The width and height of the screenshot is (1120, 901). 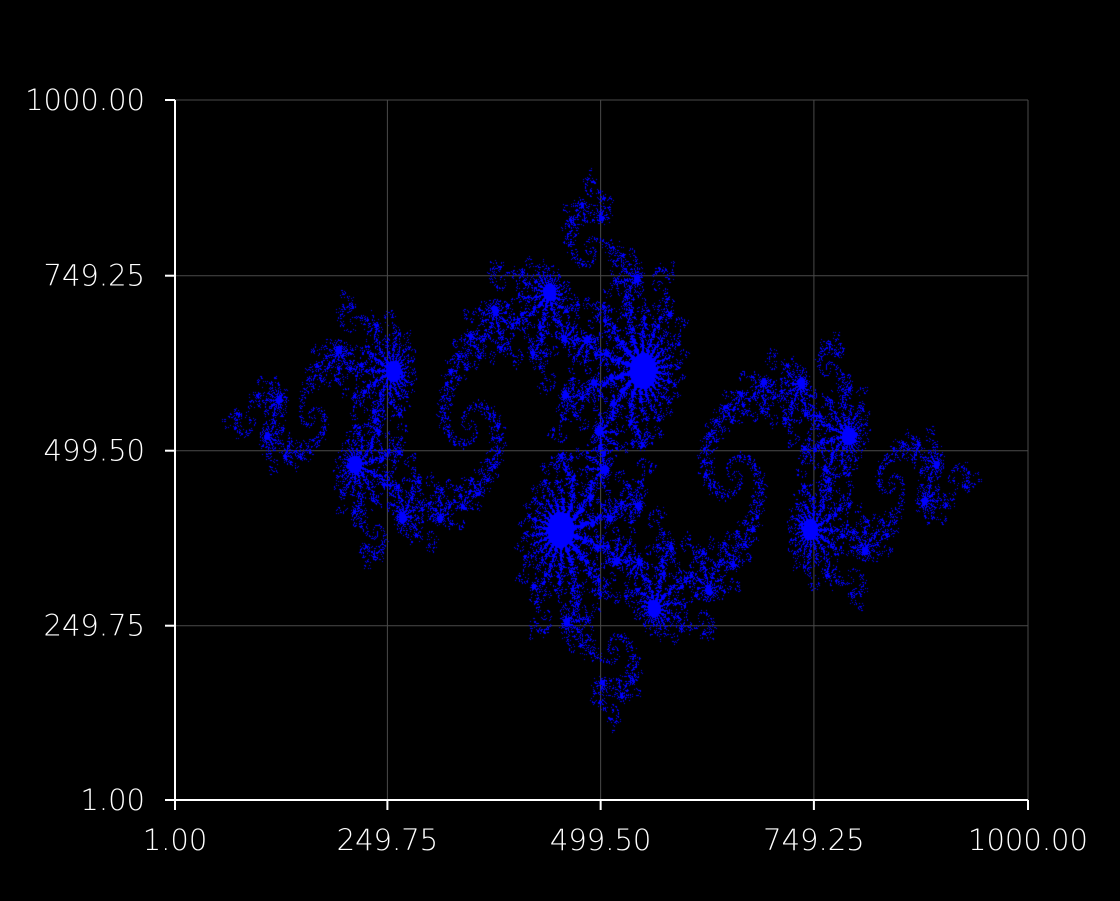 What do you see at coordinates (600, 840) in the screenshot?
I see `x-tick-label: 499.50` at bounding box center [600, 840].